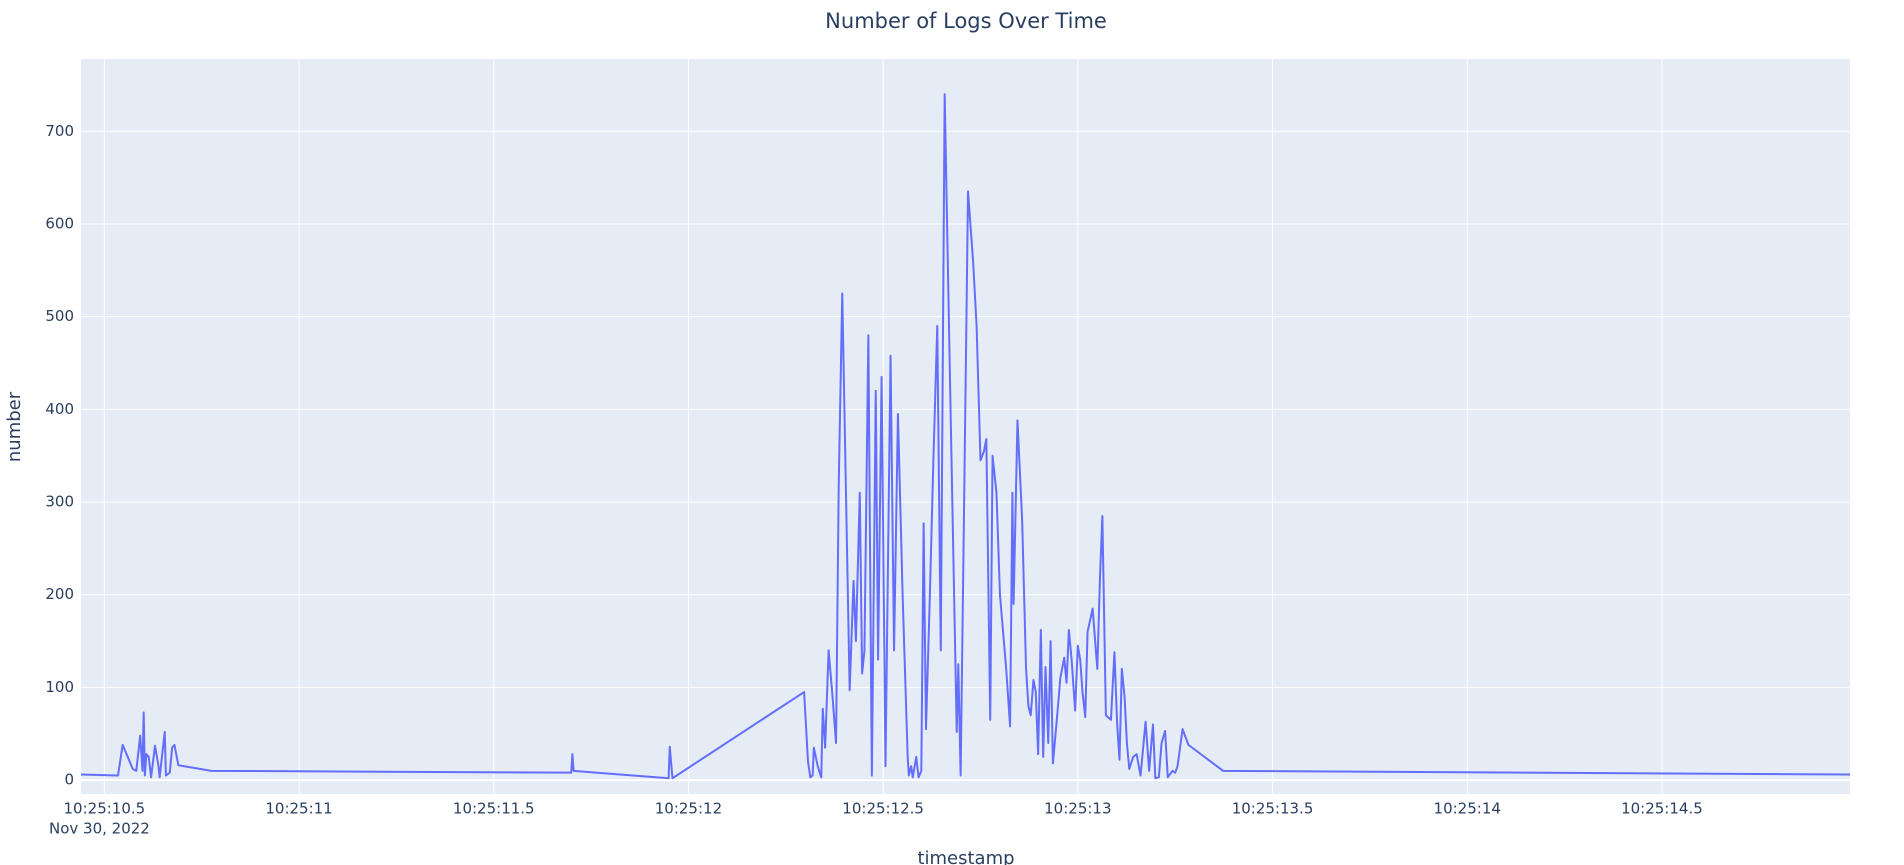  Describe the element at coordinates (69, 780) in the screenshot. I see `y-tick-label: 0` at that location.